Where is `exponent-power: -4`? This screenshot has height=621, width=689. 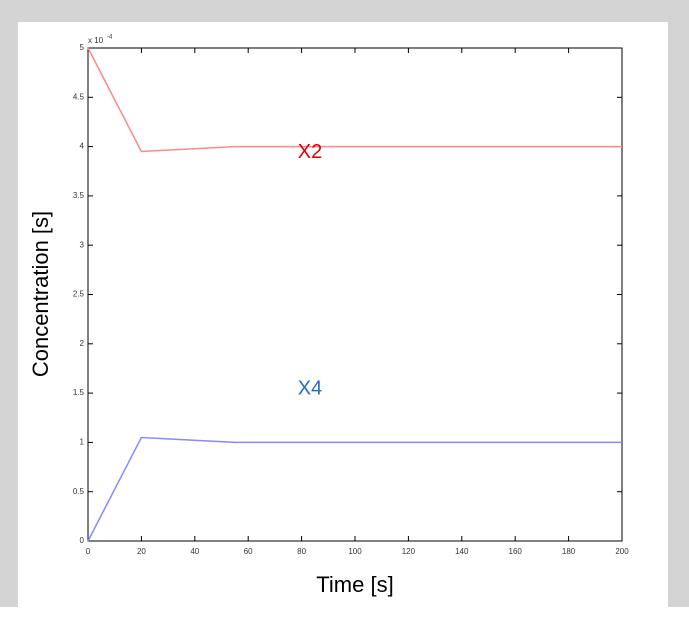
exponent-power: -4 is located at coordinates (110, 38).